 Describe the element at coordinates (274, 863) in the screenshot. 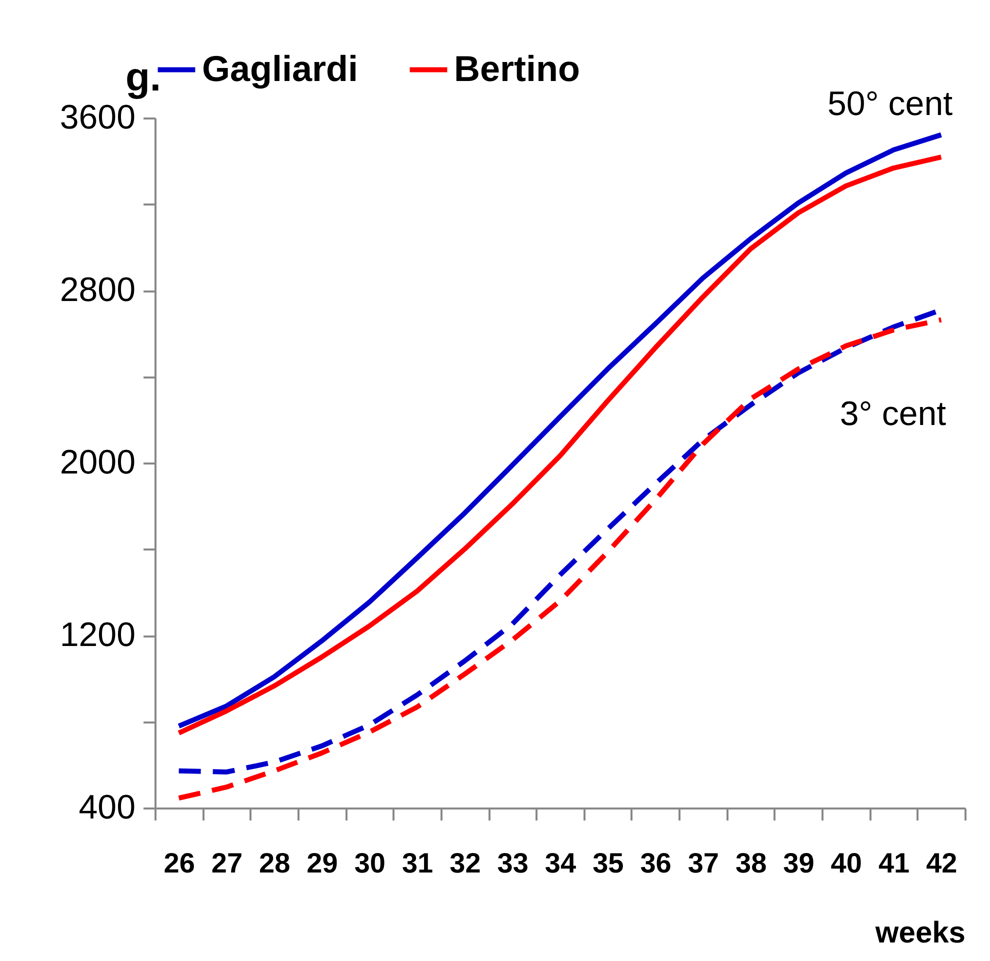

I see `x-tick-label: 28` at that location.